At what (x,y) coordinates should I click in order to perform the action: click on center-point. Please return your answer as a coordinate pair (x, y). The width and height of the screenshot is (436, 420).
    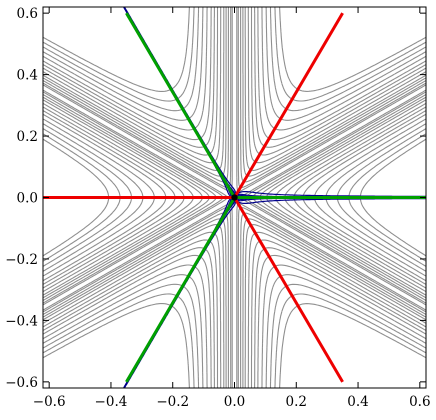
    Looking at the image, I should click on (234, 197).